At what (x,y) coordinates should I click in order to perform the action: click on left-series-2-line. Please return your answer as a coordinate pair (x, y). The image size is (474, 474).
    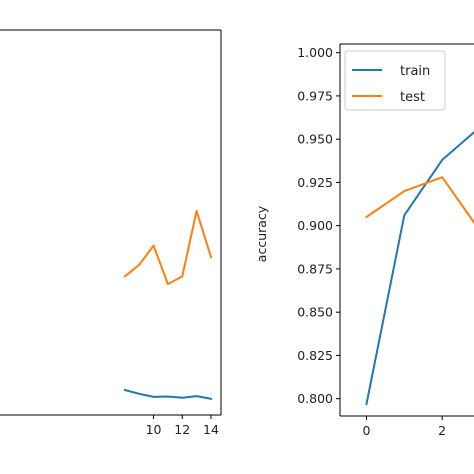
    Looking at the image, I should click on (168, 247).